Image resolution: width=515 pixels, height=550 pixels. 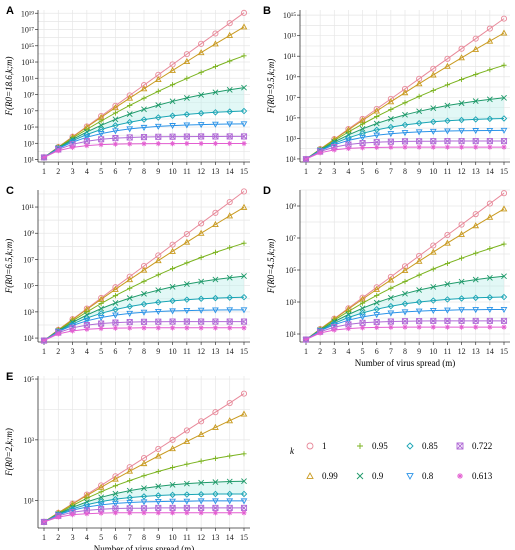 I want to click on x-tick-label: 3, so click(x=73, y=537).